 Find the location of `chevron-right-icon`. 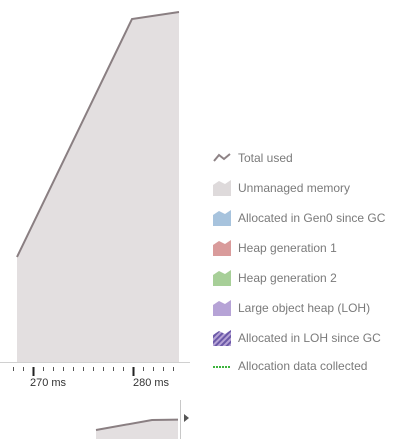

chevron-right-icon is located at coordinates (186, 418).